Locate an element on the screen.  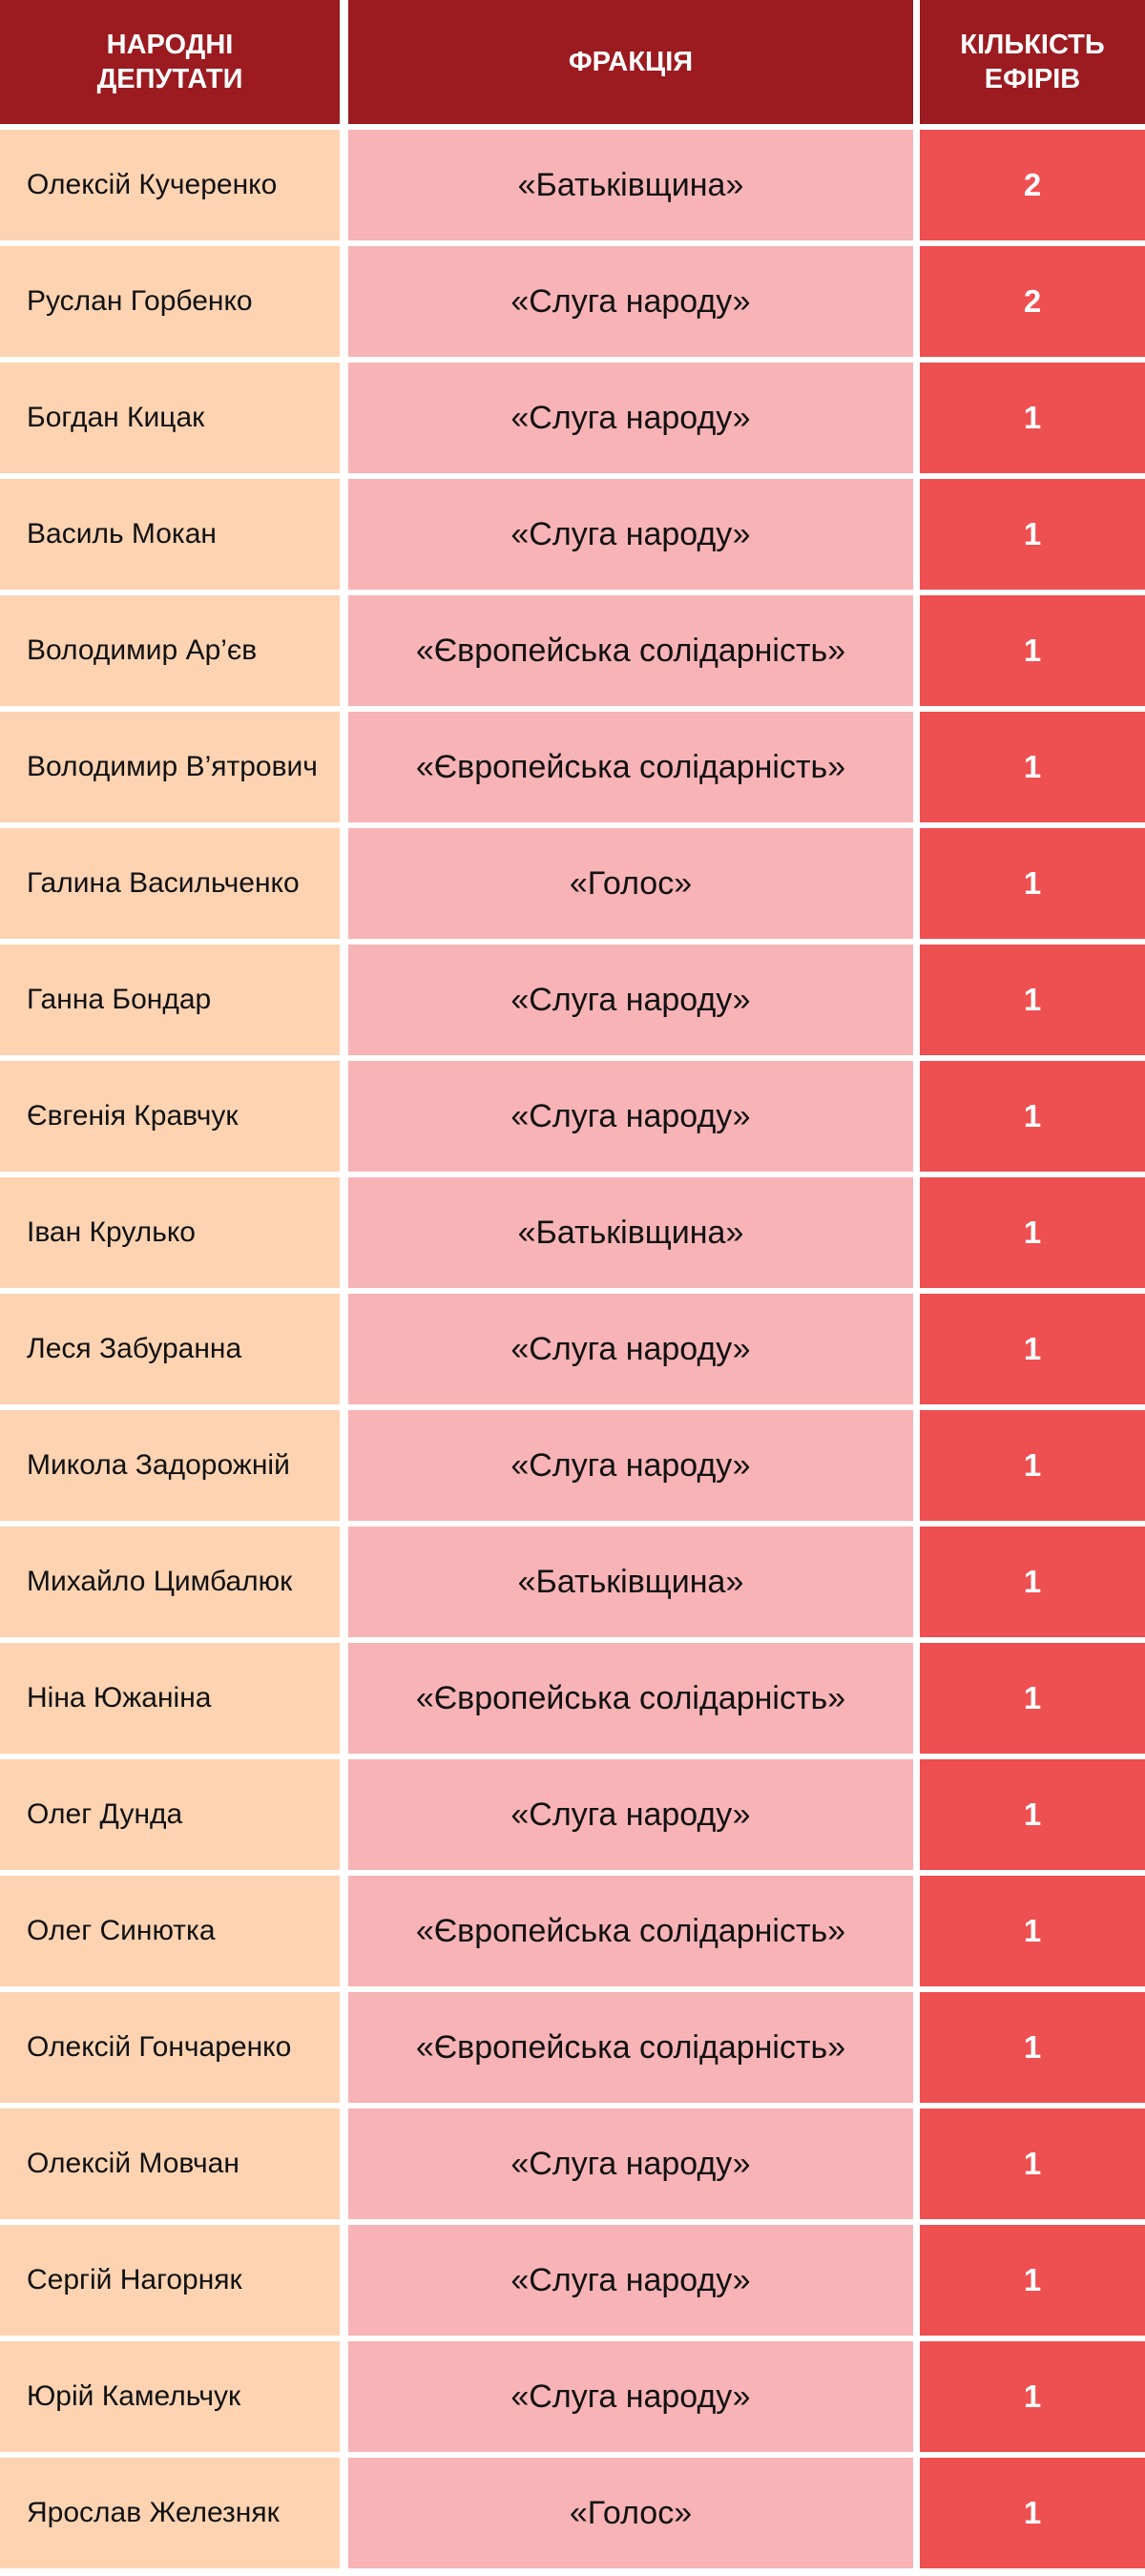
deputy-name: Ганна Бондар is located at coordinates (120, 999).